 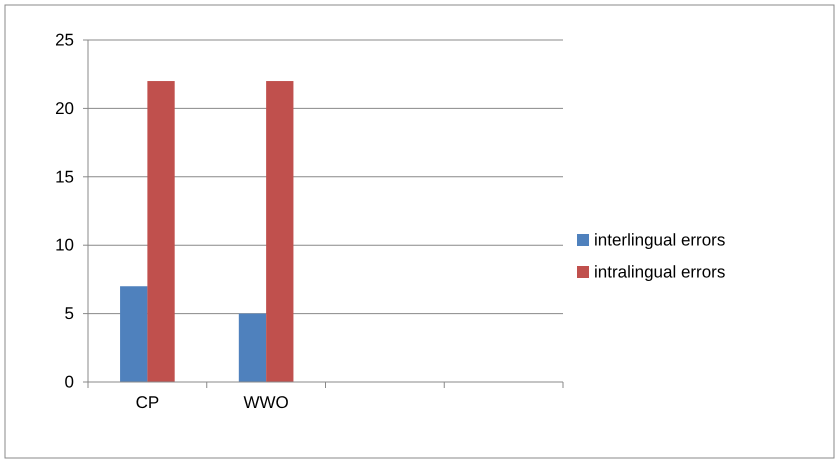 What do you see at coordinates (148, 402) in the screenshot?
I see `x-tick-label: CP` at bounding box center [148, 402].